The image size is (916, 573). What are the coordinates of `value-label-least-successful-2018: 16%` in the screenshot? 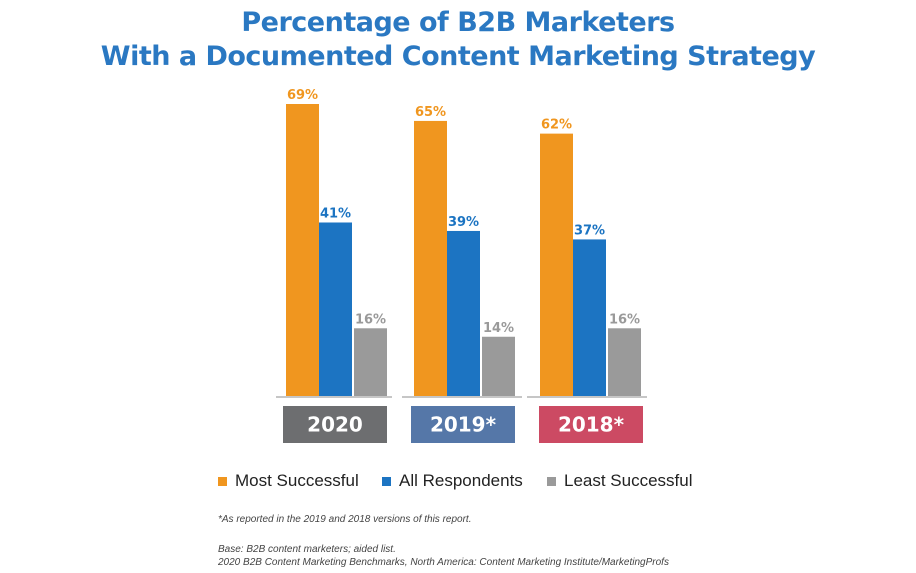 It's located at (624, 319).